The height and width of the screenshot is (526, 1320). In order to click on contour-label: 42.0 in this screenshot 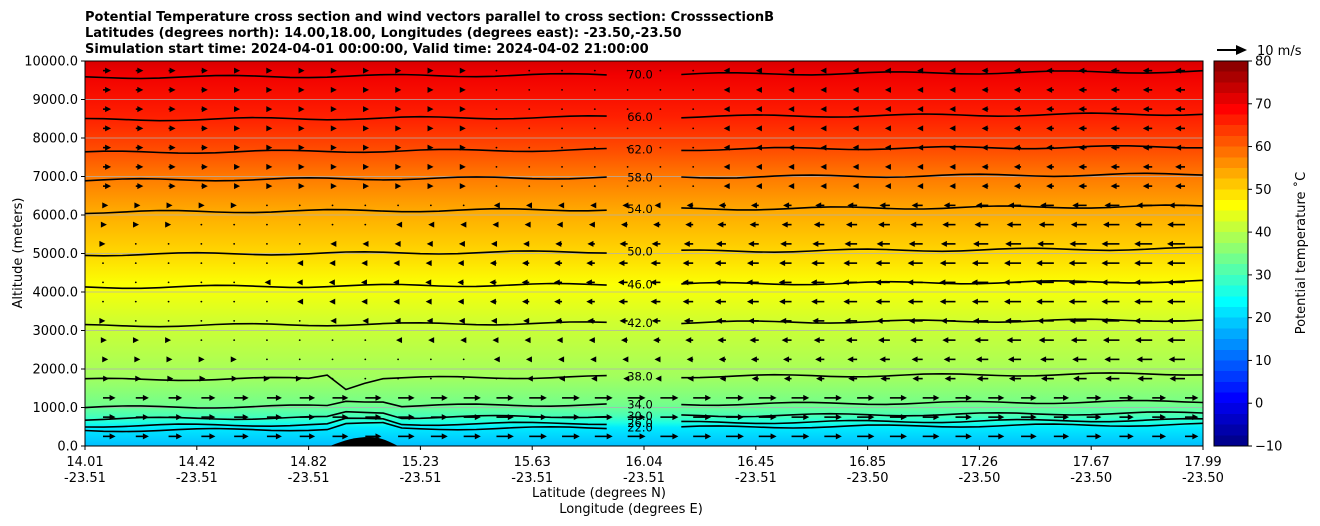, I will do `click(640, 323)`.